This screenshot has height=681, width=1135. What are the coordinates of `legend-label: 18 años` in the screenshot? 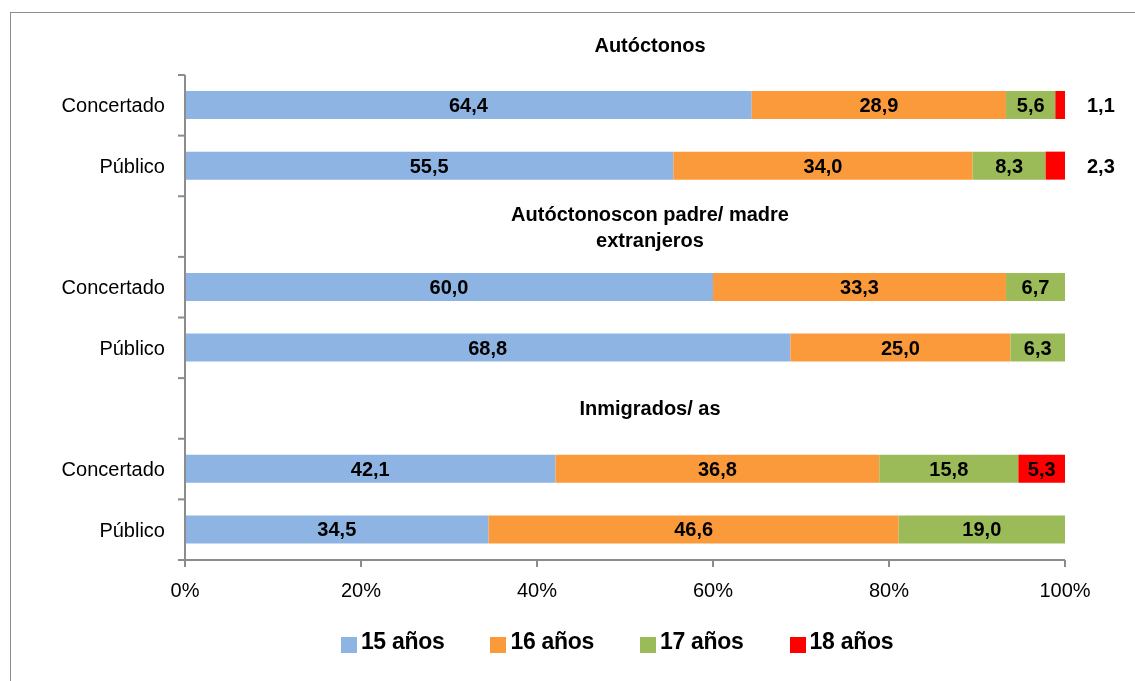 It's located at (851, 641).